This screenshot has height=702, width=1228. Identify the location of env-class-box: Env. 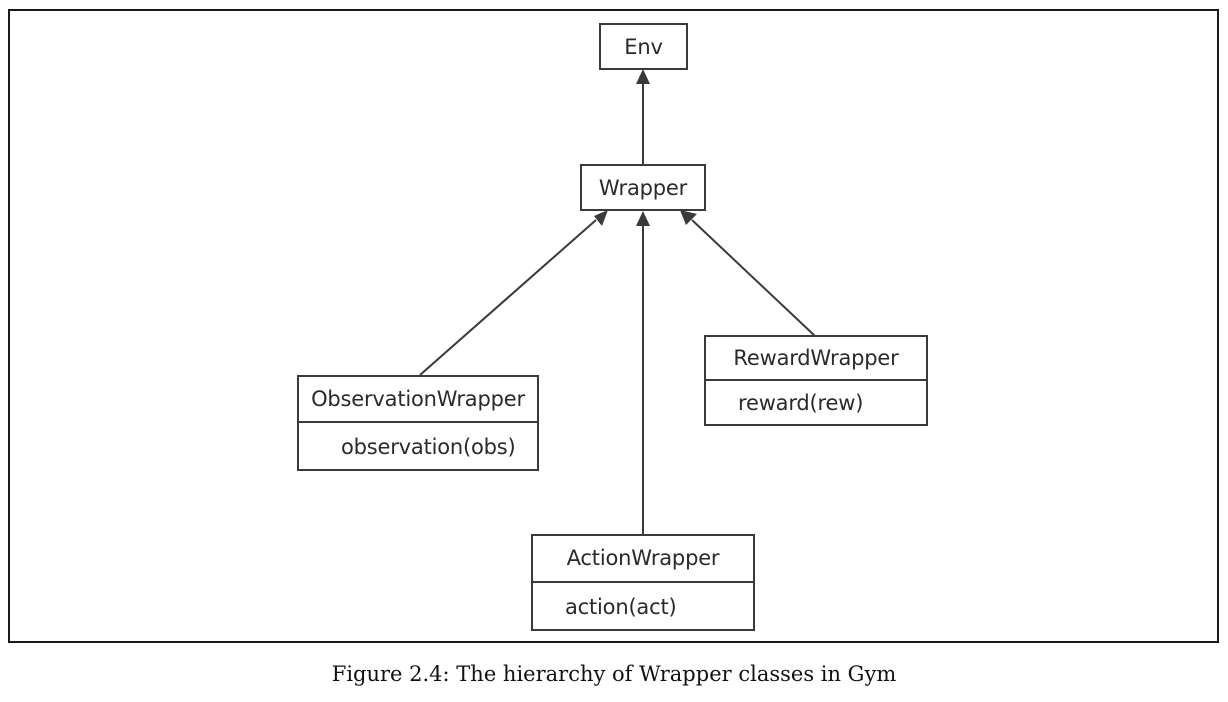
(643, 46).